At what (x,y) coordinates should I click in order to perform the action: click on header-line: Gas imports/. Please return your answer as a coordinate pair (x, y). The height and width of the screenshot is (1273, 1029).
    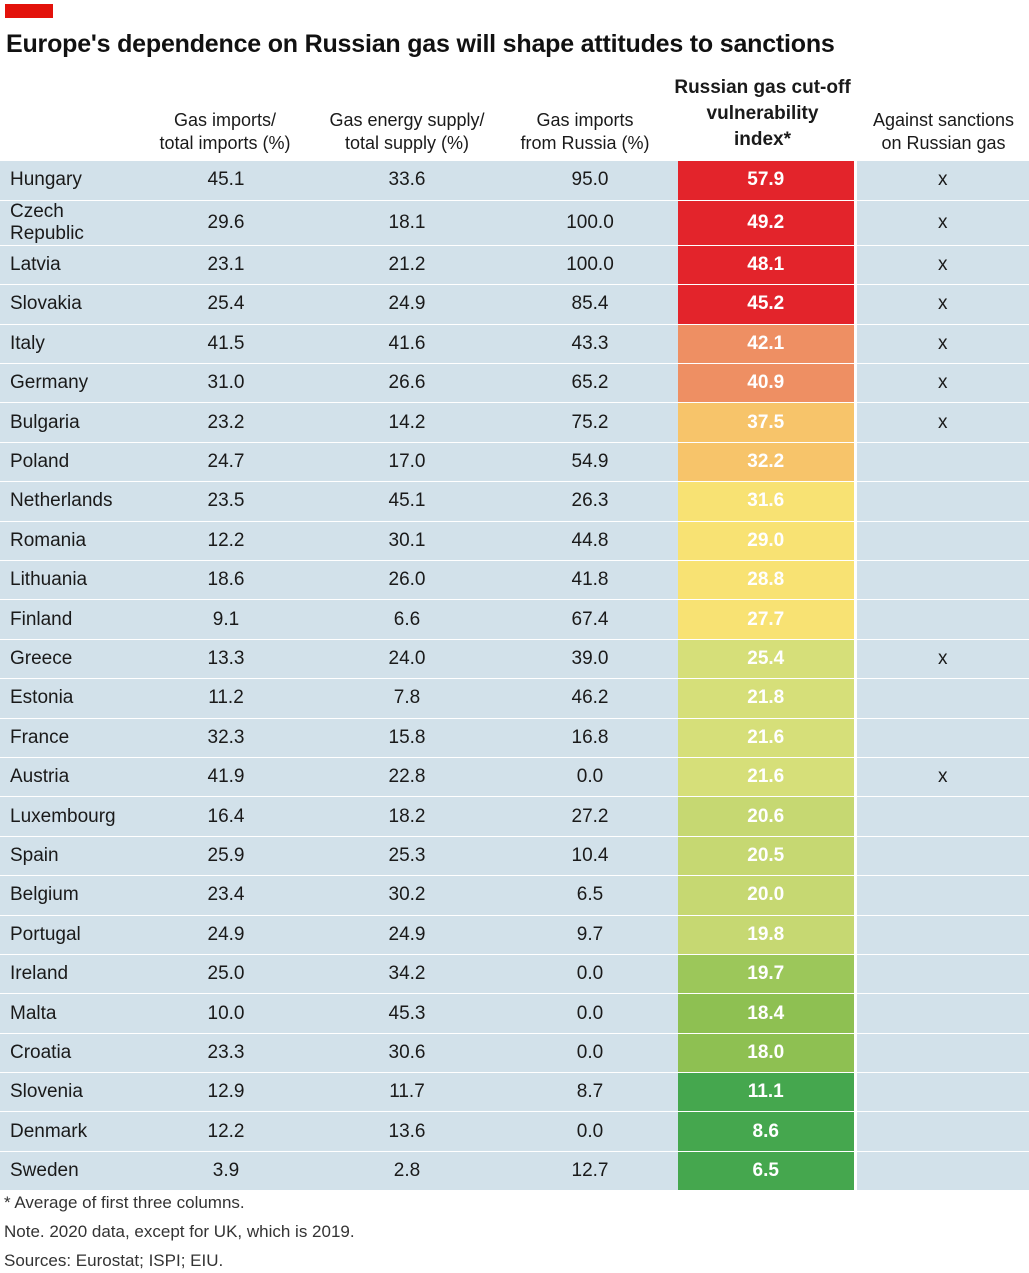
    Looking at the image, I should click on (225, 120).